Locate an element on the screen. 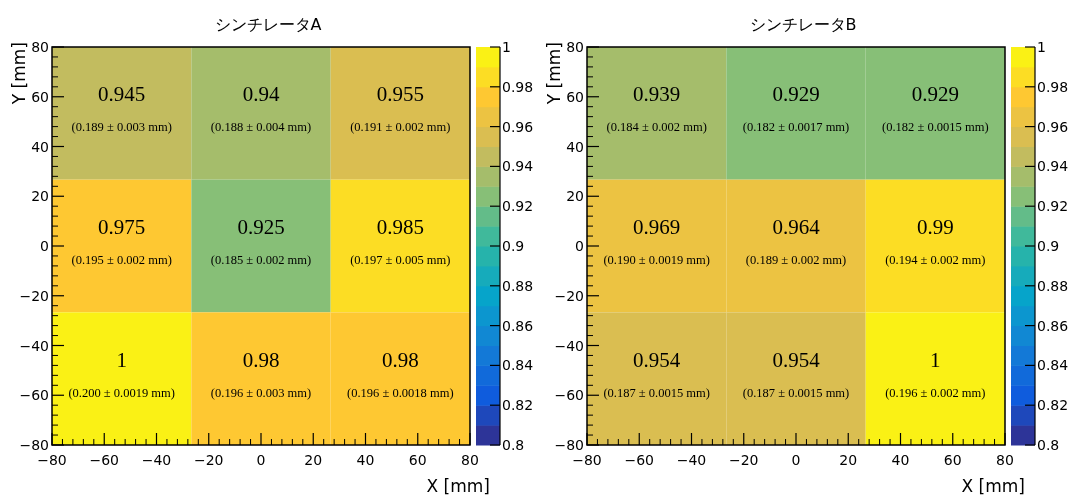  data-label: 0.929 (0.182 ± 0.0015 mm) is located at coordinates (935, 108).